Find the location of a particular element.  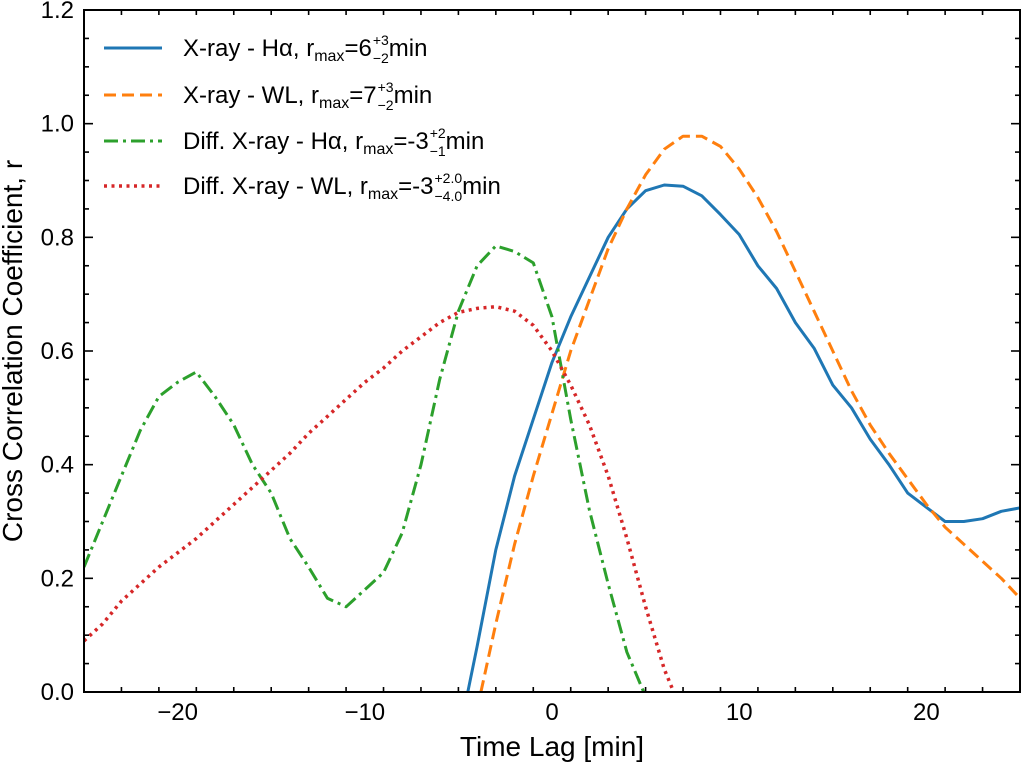

legend-suffix-1: min is located at coordinates (408, 48).